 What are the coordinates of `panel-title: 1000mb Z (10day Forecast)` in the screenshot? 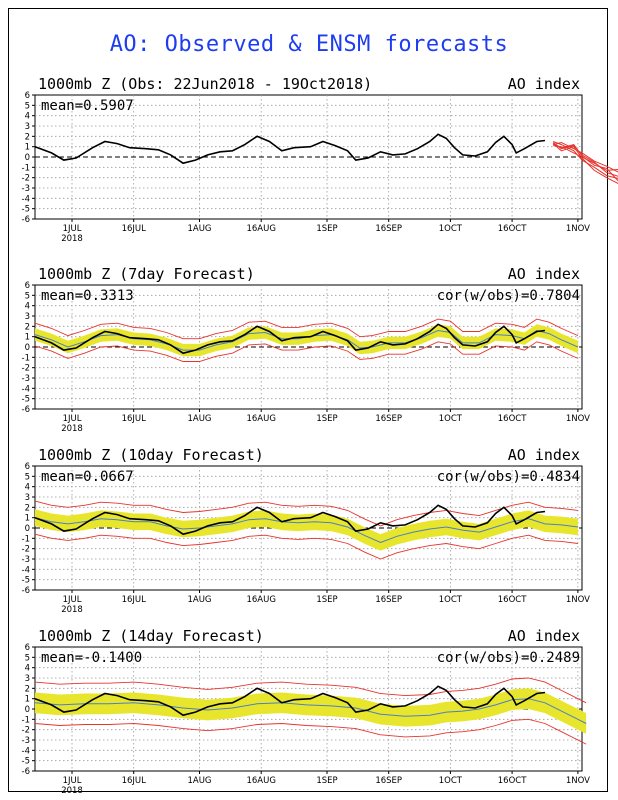 It's located at (151, 455).